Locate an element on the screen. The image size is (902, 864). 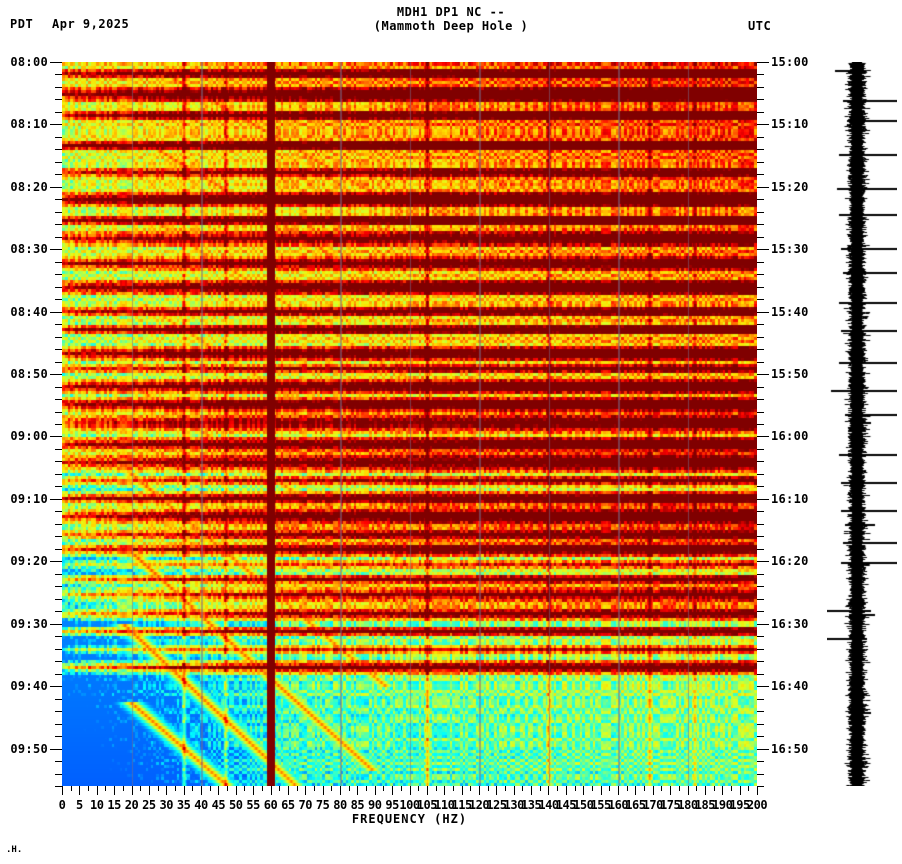
freq-label: 195 is located at coordinates (740, 805).